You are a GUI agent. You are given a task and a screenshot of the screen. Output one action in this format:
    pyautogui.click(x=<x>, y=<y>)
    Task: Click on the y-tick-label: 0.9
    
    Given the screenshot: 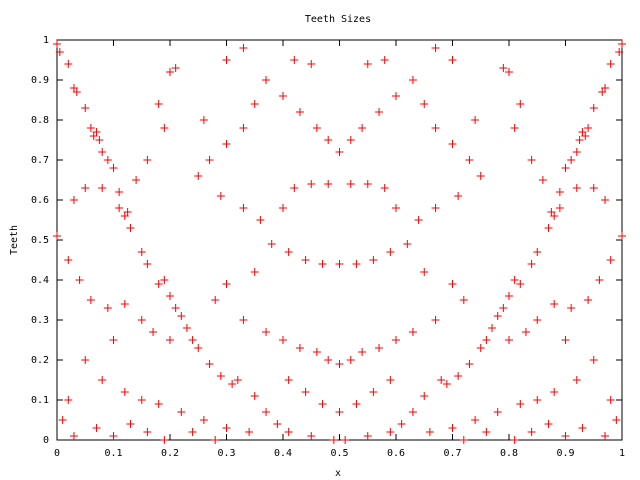 What is the action you would take?
    pyautogui.click(x=40, y=80)
    